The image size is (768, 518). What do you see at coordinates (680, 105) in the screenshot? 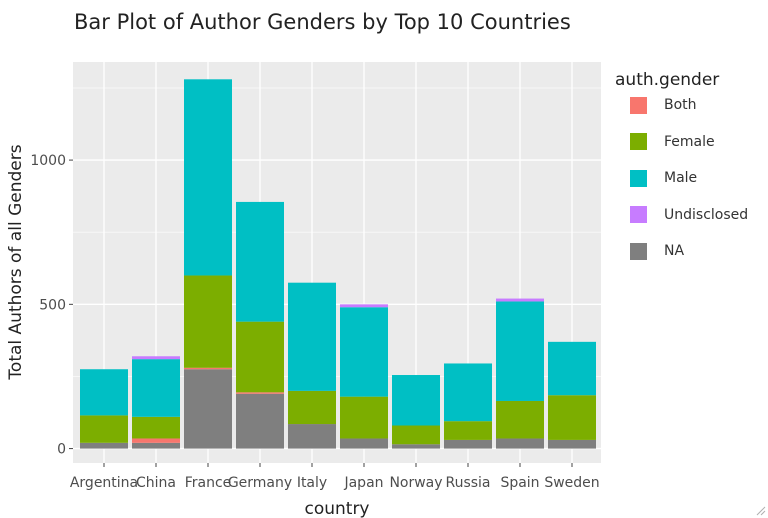
I see `legend-label: Both` at bounding box center [680, 105].